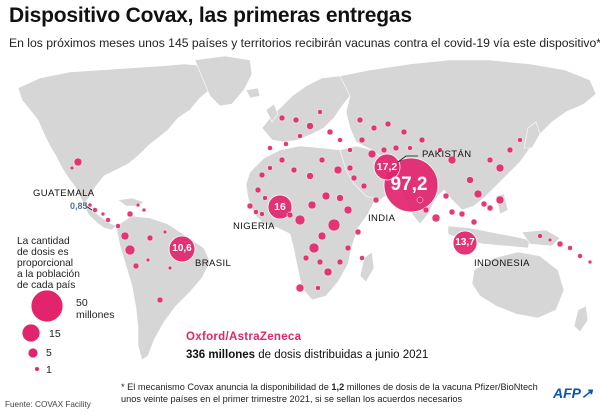  What do you see at coordinates (465, 243) in the screenshot?
I see `bubble-indonesia` at bounding box center [465, 243].